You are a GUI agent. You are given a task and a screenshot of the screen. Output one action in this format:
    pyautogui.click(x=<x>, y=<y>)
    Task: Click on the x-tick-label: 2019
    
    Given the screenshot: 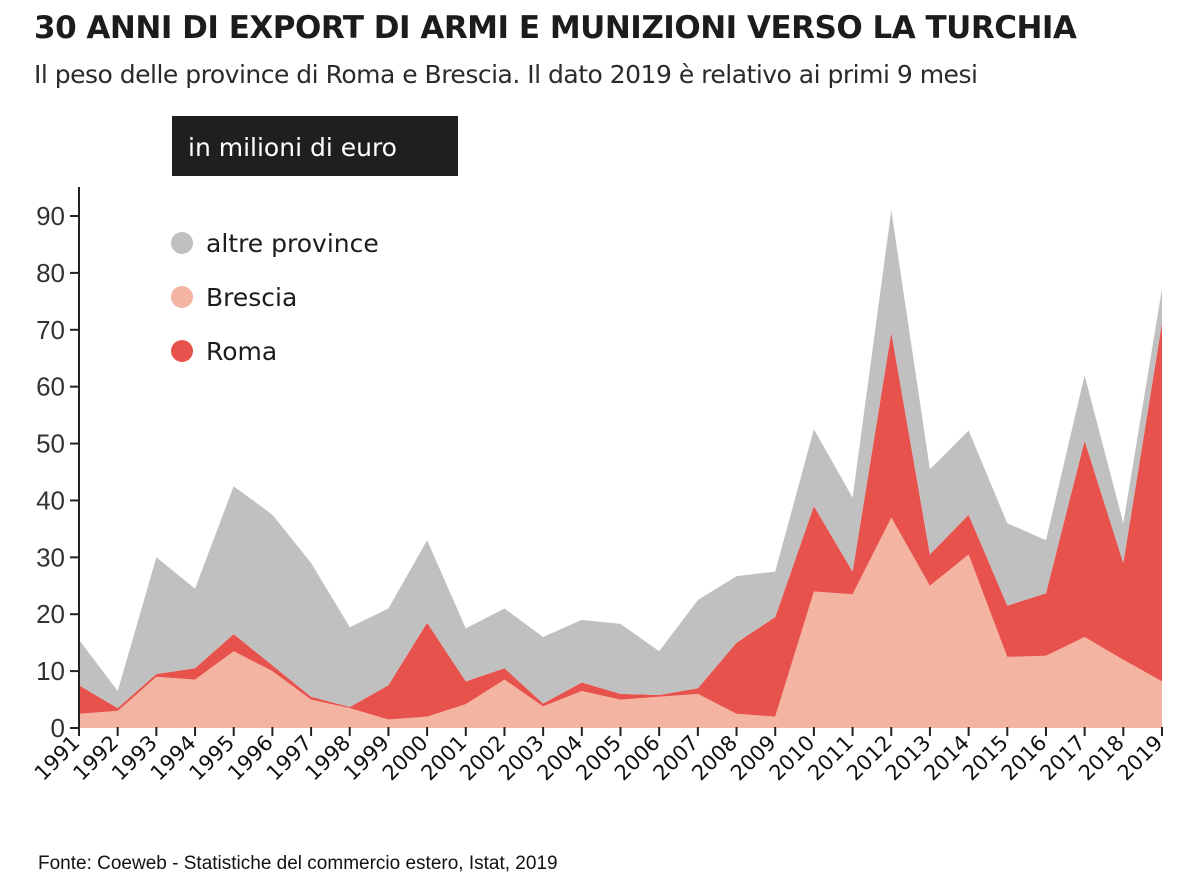 What is the action you would take?
    pyautogui.click(x=1140, y=758)
    